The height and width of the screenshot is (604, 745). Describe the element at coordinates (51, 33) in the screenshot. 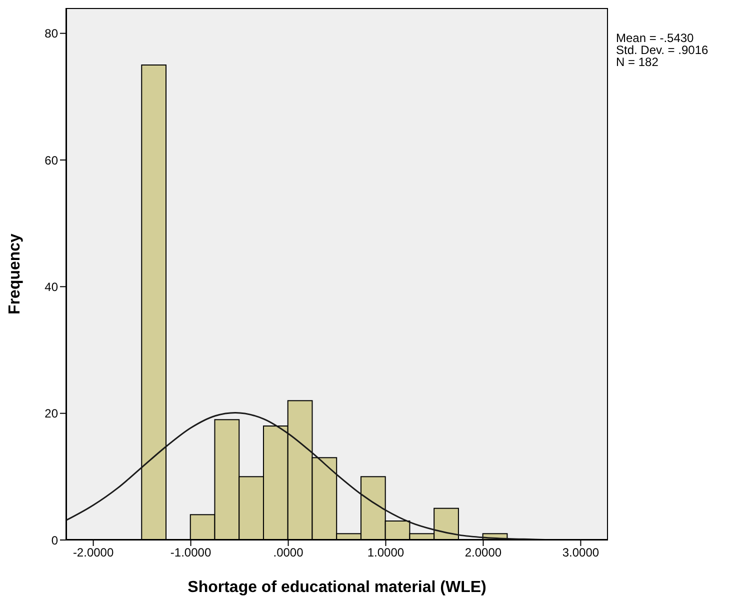

I see `y-tick-label: 80` at that location.